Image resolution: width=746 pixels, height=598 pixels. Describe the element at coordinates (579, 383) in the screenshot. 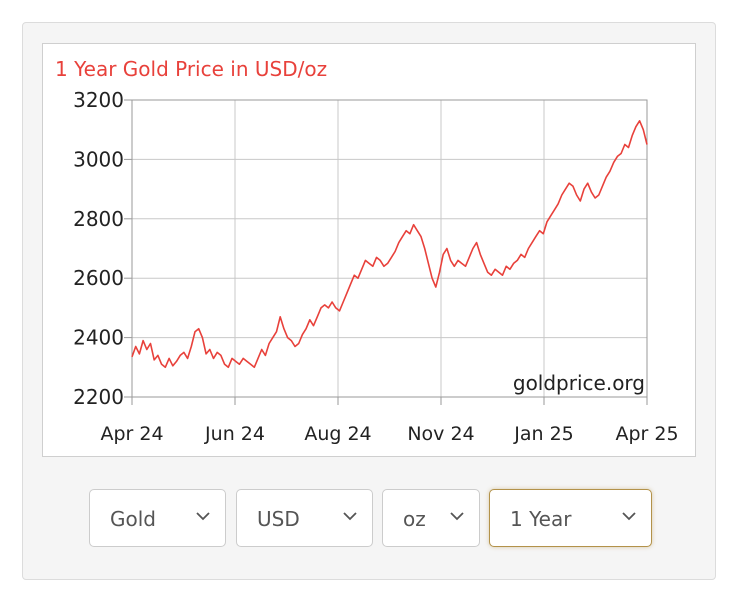

I see `watermark: goldprice.org` at that location.